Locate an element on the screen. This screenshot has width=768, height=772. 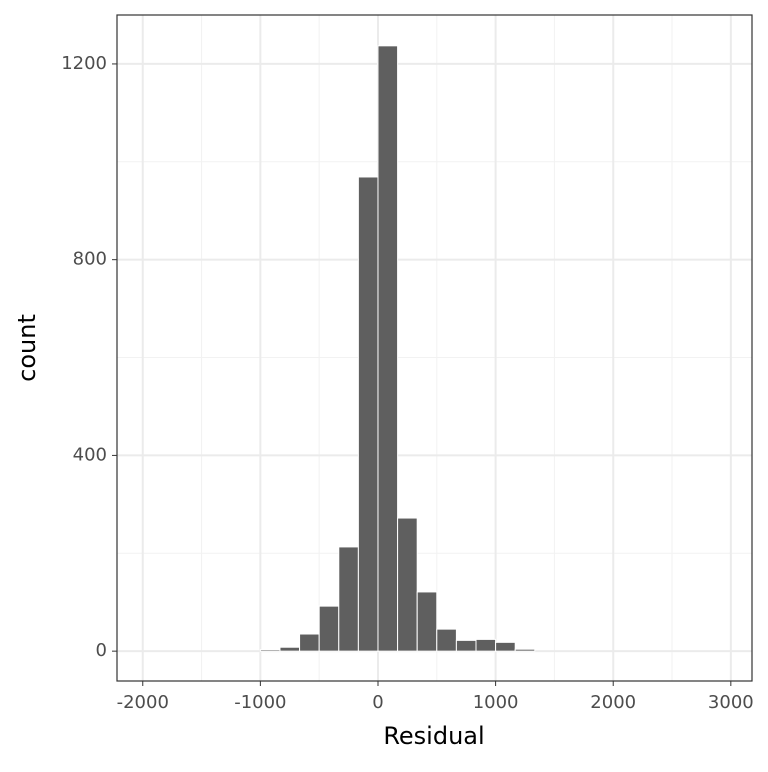
y-tick-label: 400 is located at coordinates (90, 454).